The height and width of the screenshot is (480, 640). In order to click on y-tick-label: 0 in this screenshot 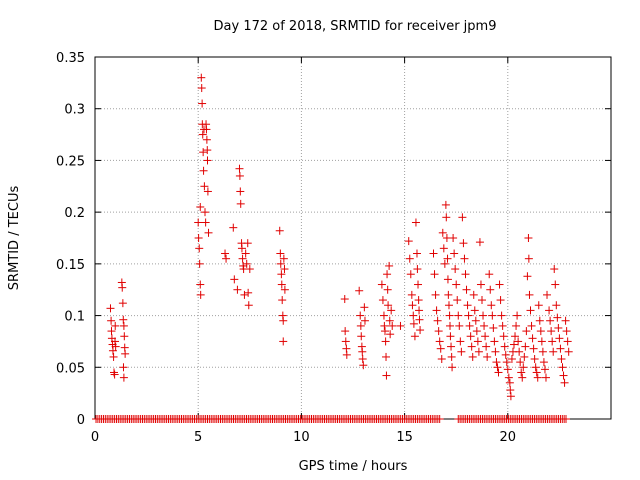, I will do `click(81, 420)`.